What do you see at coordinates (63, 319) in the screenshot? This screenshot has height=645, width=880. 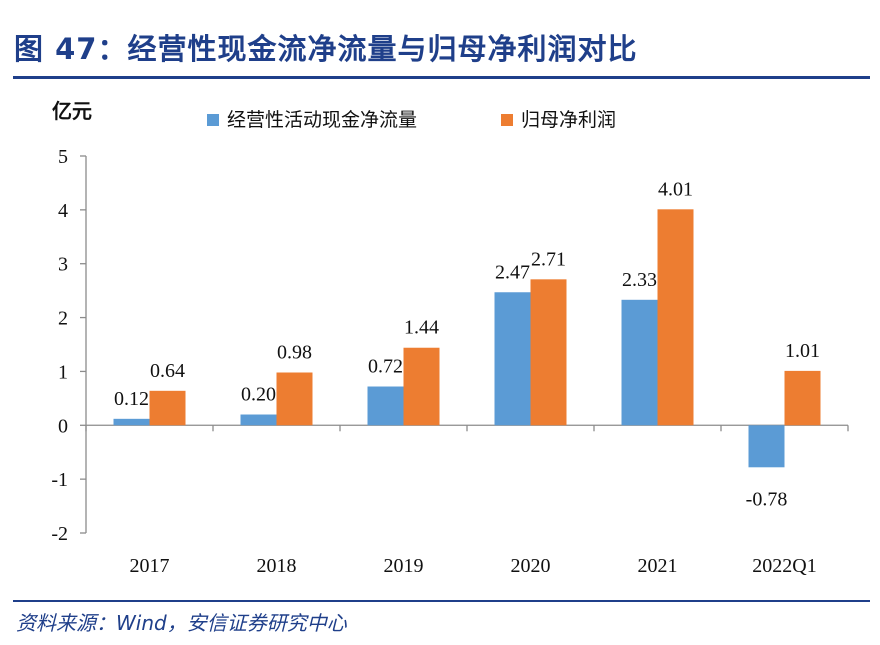 I see `y-tick-label: 2` at bounding box center [63, 319].